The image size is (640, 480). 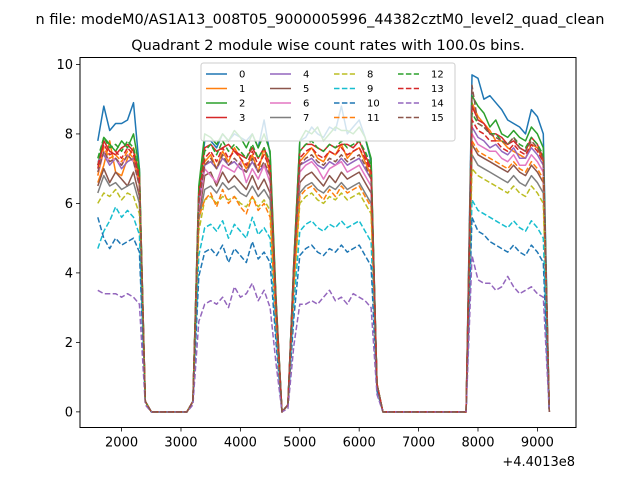 What do you see at coordinates (69, 204) in the screenshot?
I see `y-tick-label: 6` at bounding box center [69, 204].